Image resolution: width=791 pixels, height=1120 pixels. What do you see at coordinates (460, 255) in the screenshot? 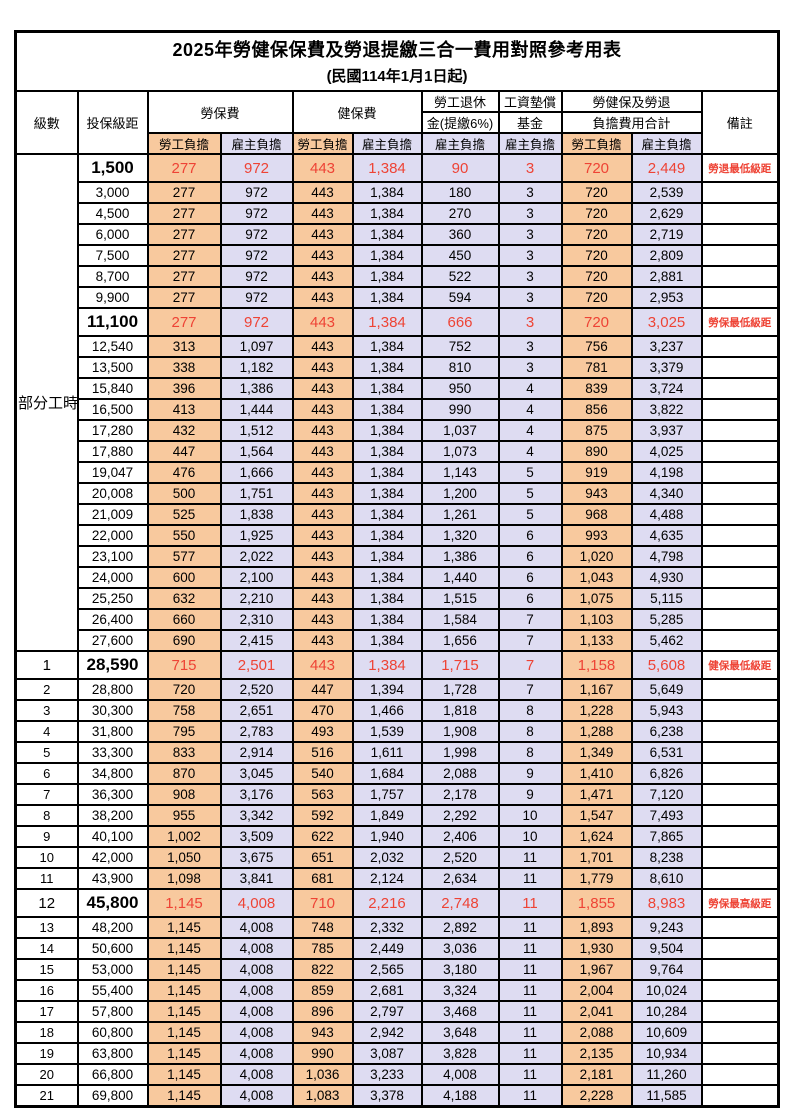
I see `cell-value: 450` at bounding box center [460, 255].